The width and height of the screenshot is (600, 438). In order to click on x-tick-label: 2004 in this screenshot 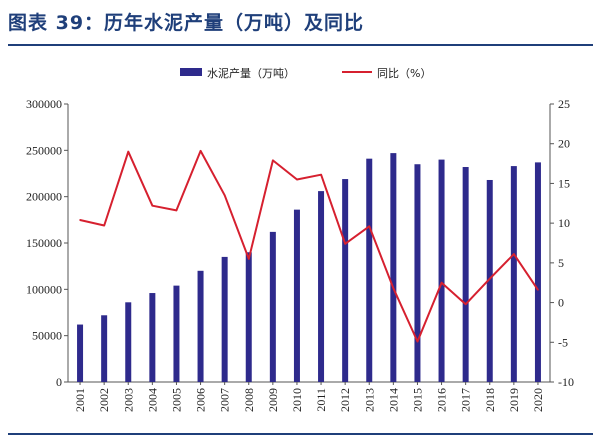, I will do `click(152, 400)`.